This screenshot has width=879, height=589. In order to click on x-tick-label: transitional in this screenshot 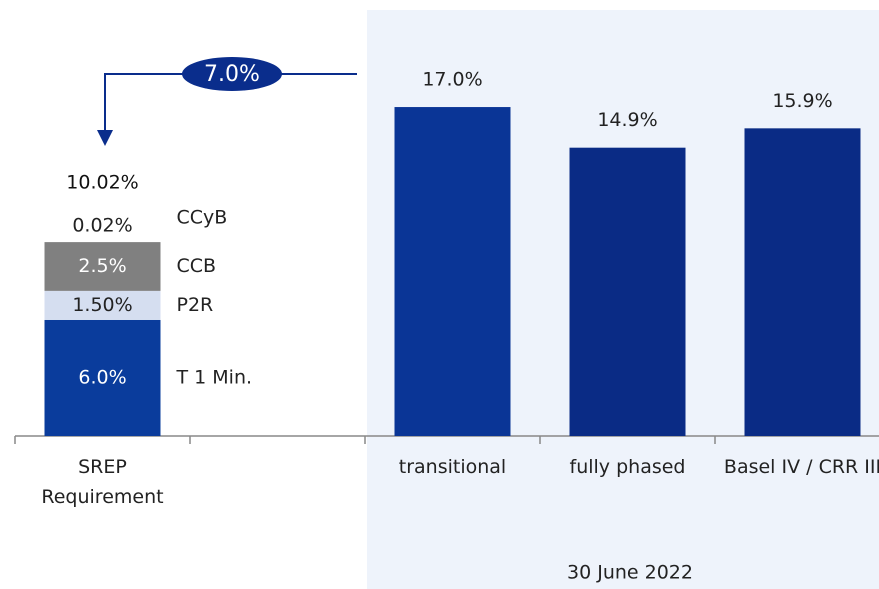, I will do `click(452, 467)`.